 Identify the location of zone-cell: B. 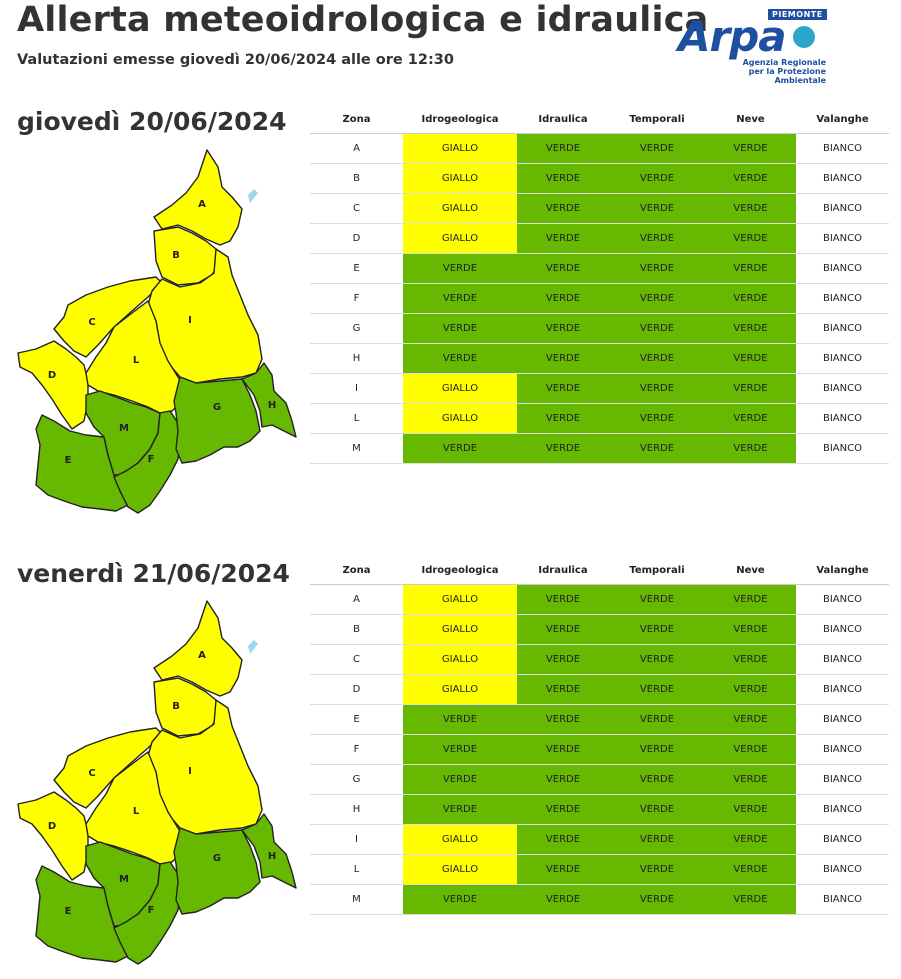
(356, 178).